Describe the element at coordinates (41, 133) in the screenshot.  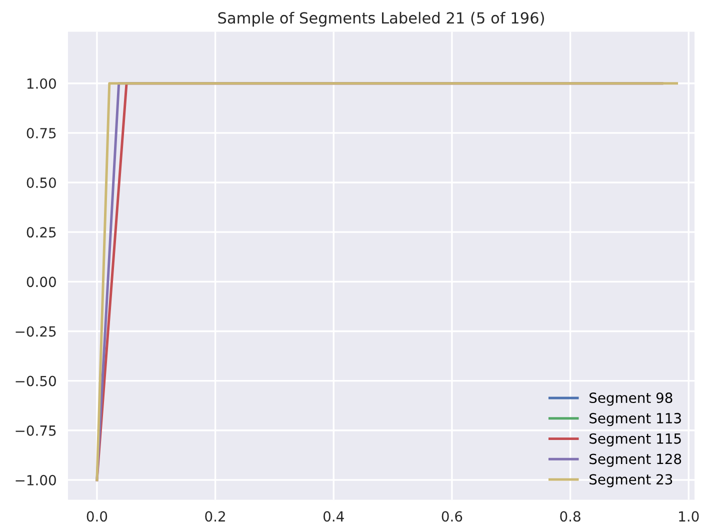
I see `y-tick-label: 0.75` at that location.